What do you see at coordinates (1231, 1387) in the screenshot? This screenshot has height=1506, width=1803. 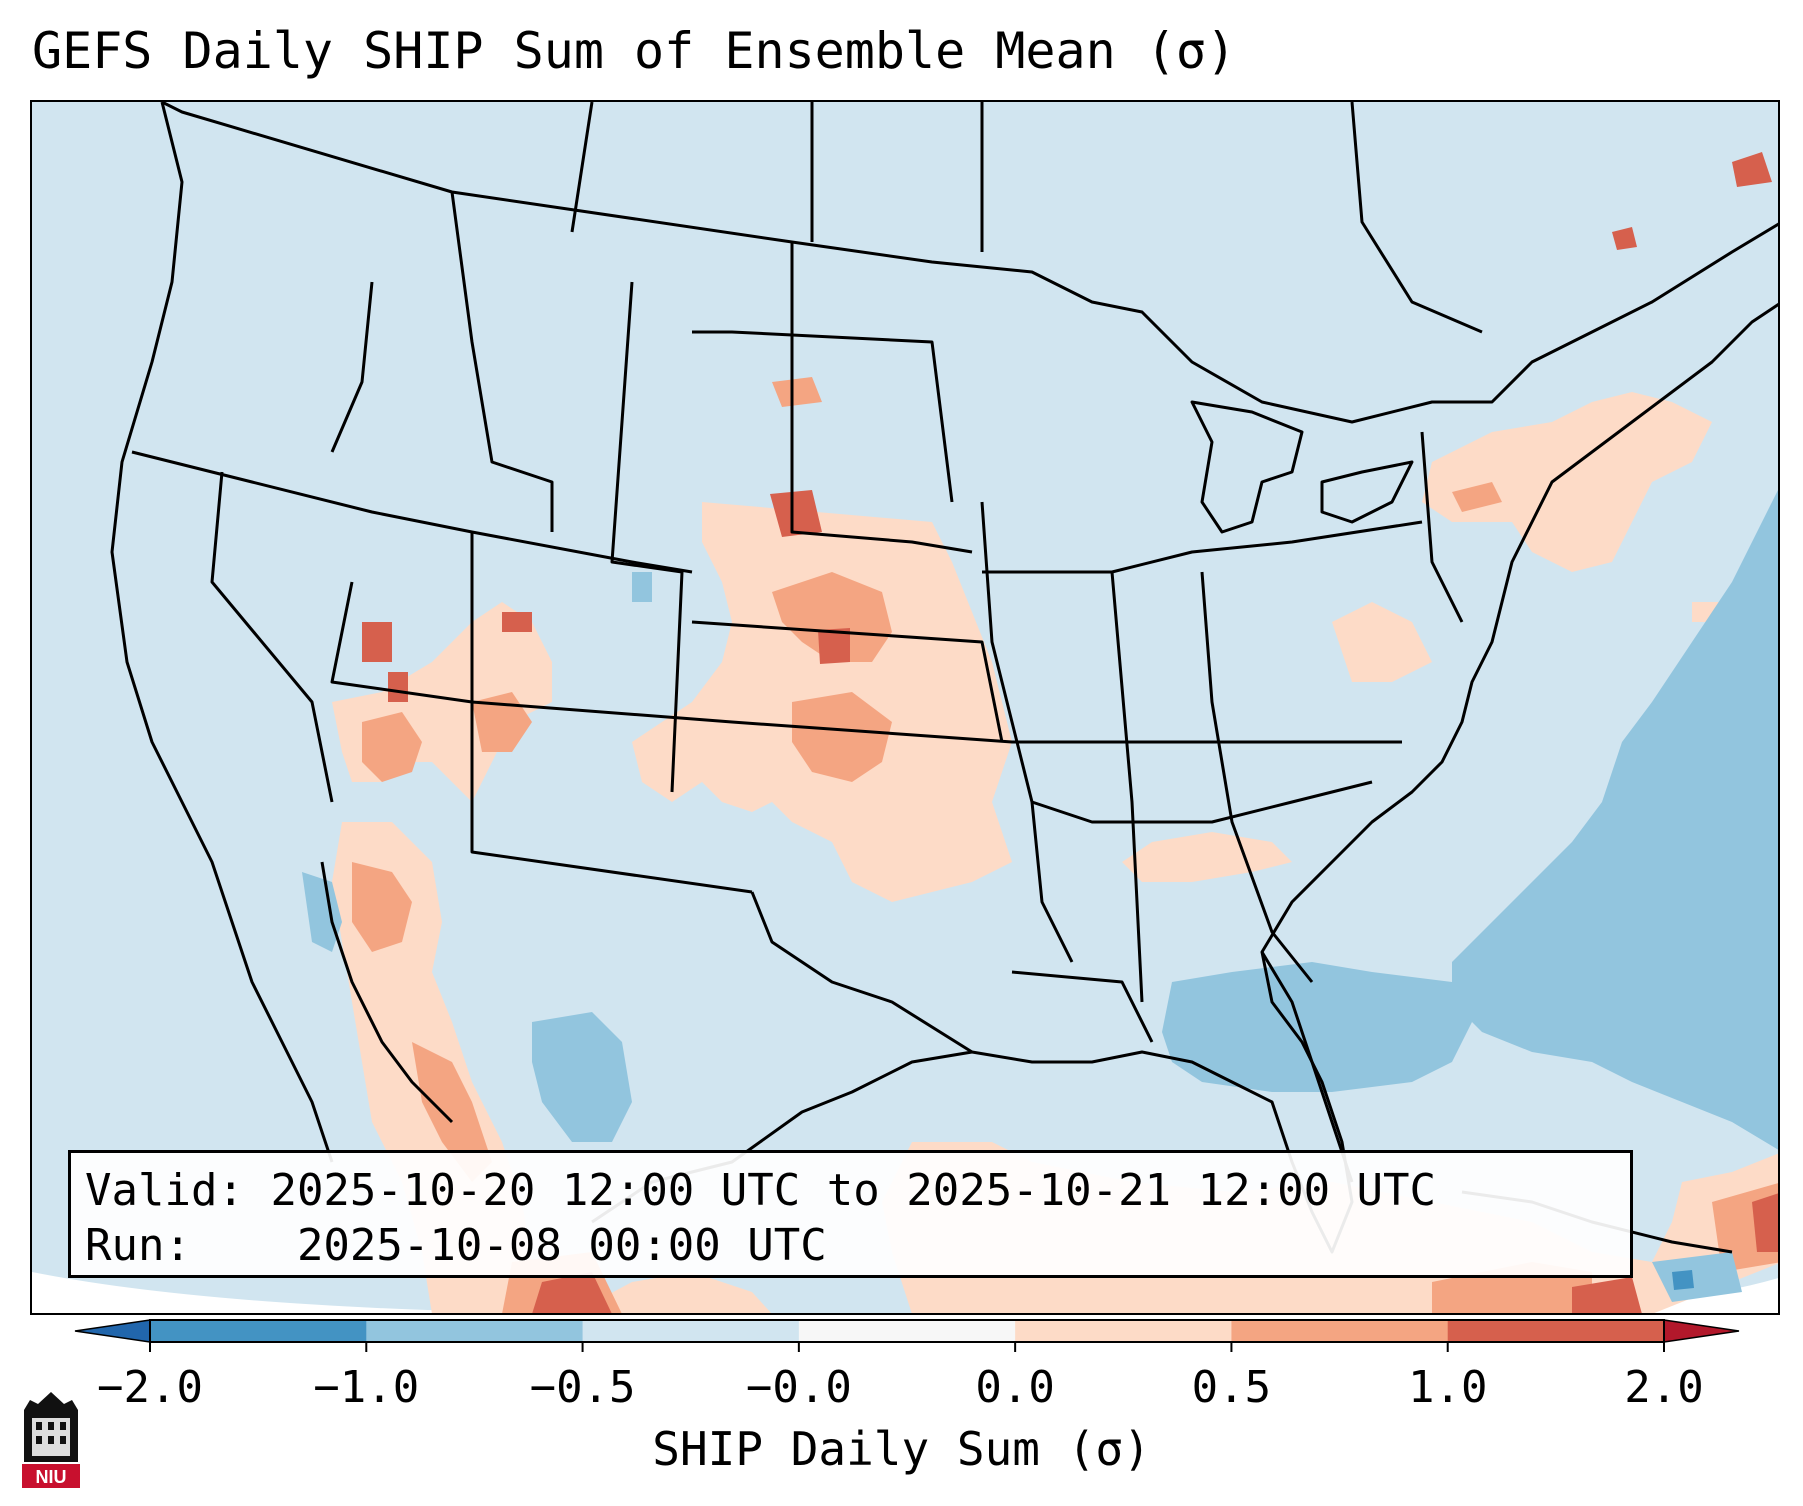 I see `colorbar-tick-label: 0.5` at bounding box center [1231, 1387].